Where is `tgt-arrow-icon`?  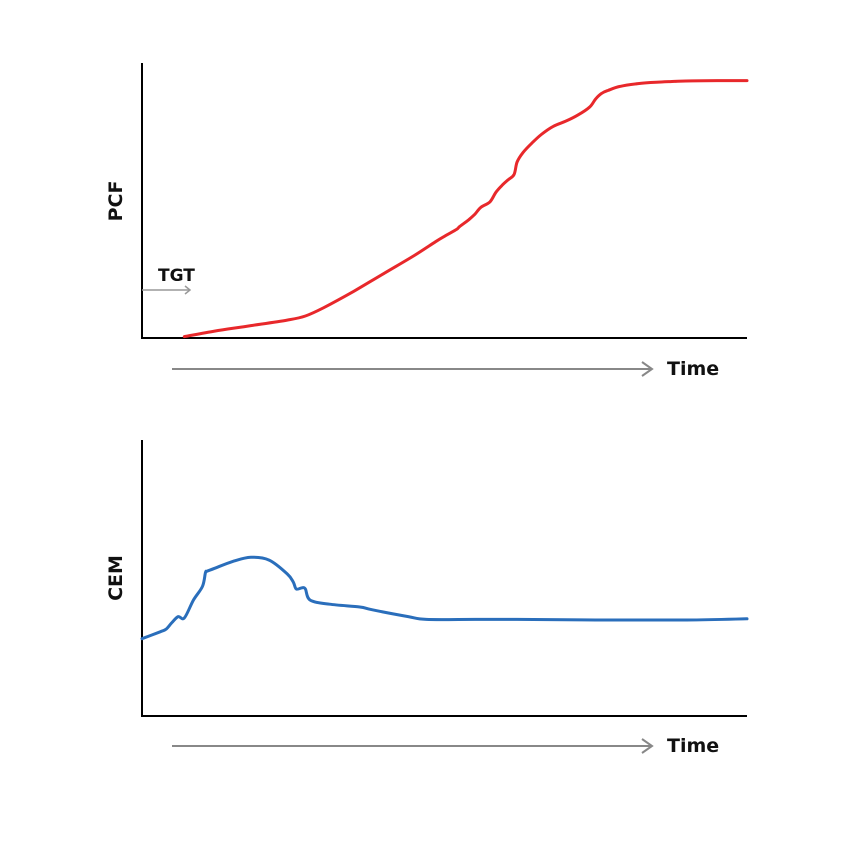 tgt-arrow-icon is located at coordinates (167, 290).